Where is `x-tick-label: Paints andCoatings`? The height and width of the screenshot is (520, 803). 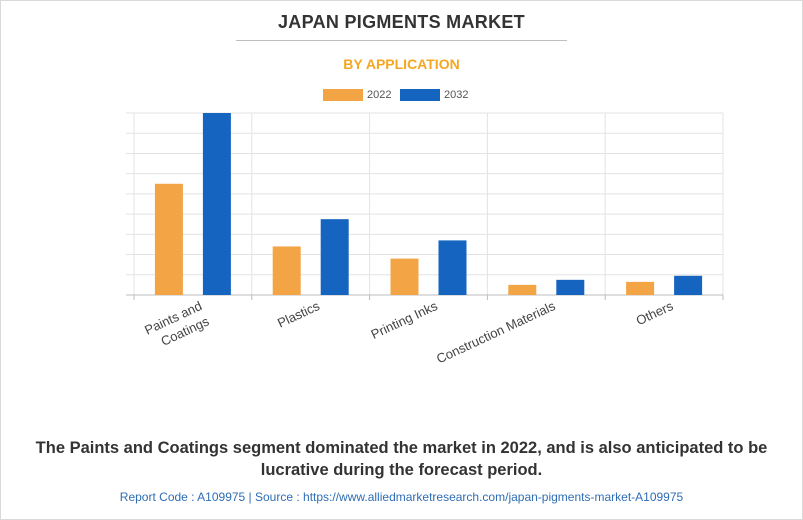 x-tick-label: Paints andCoatings is located at coordinates (177, 325).